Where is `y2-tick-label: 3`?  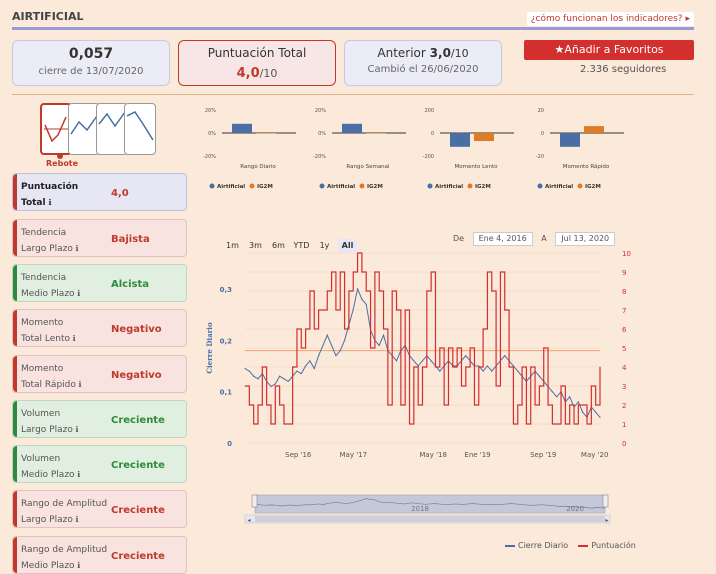
y2-tick-label: 3 is located at coordinates (624, 387).